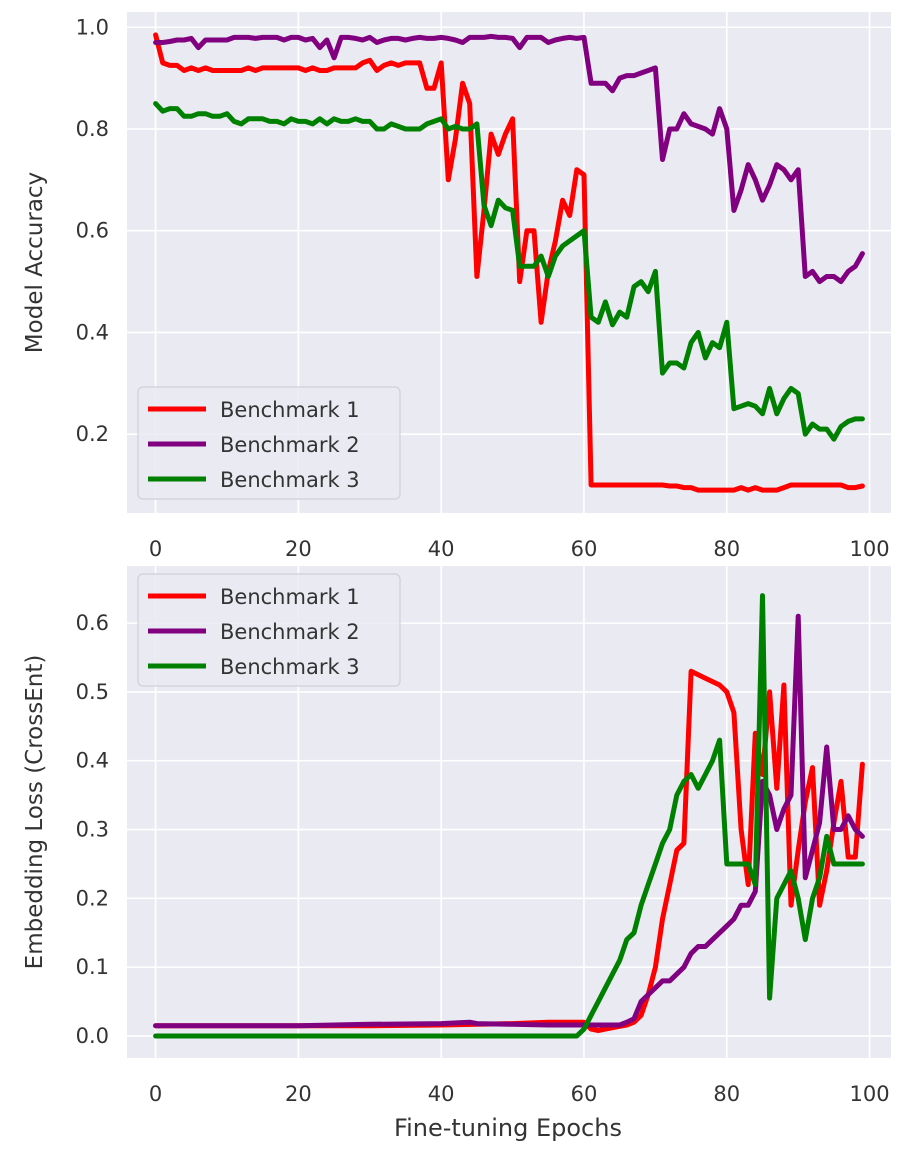 The height and width of the screenshot is (1154, 912). I want to click on x-axis-label: Fine-tuning Epochs, so click(508, 1128).